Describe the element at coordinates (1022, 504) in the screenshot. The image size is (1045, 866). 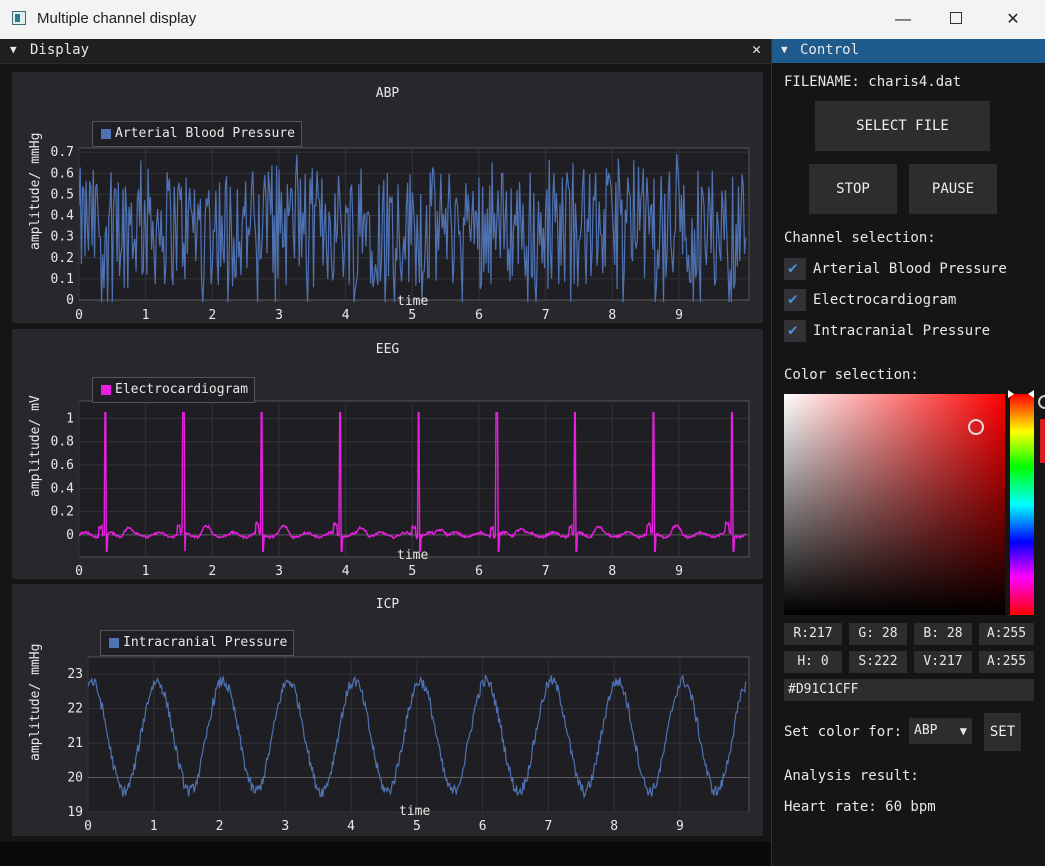
I see `hue-slider` at that location.